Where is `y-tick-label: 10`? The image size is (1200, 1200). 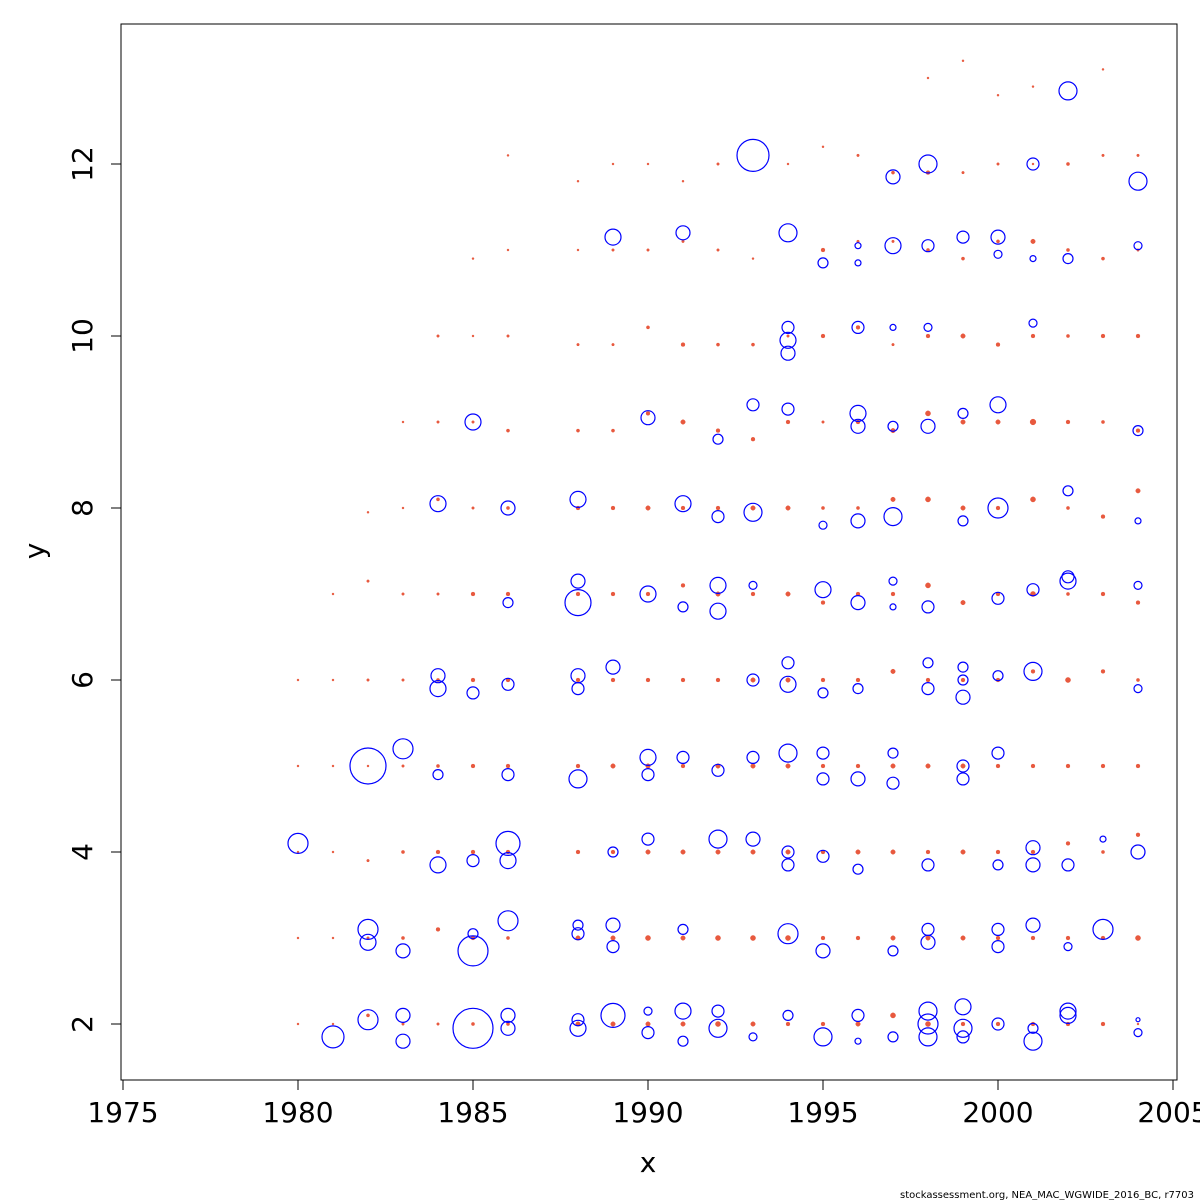
y-tick-label: 10 is located at coordinates (82, 336).